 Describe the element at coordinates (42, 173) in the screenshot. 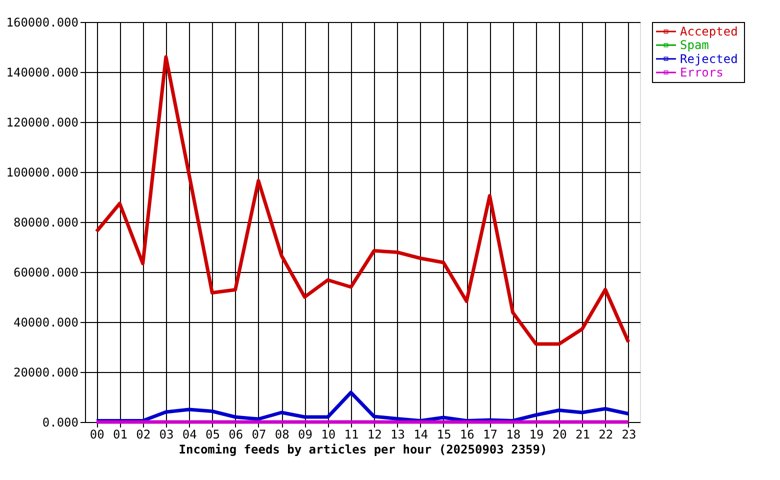

I see `y-tick-label: 100000.000` at that location.